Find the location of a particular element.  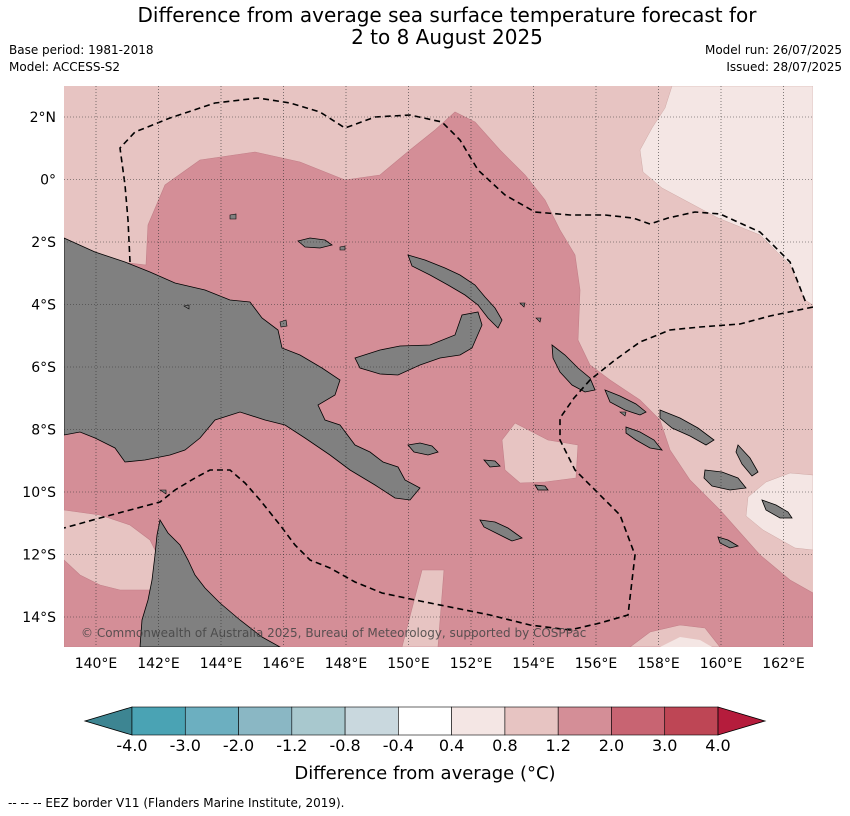

anomaly-fill-0.4-0.8-ne is located at coordinates (726, 196).